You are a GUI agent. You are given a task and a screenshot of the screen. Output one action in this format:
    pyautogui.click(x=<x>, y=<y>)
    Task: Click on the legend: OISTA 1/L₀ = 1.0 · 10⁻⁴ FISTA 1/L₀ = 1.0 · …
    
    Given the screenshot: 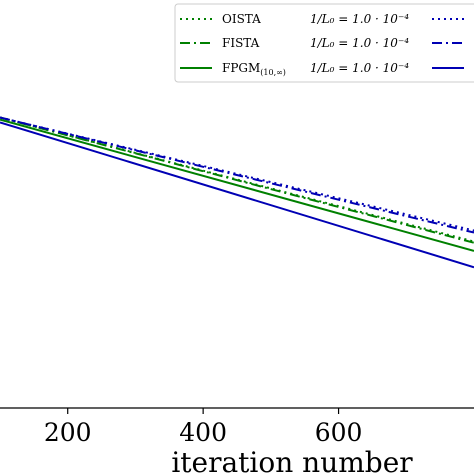 What is the action you would take?
    pyautogui.click(x=324, y=43)
    